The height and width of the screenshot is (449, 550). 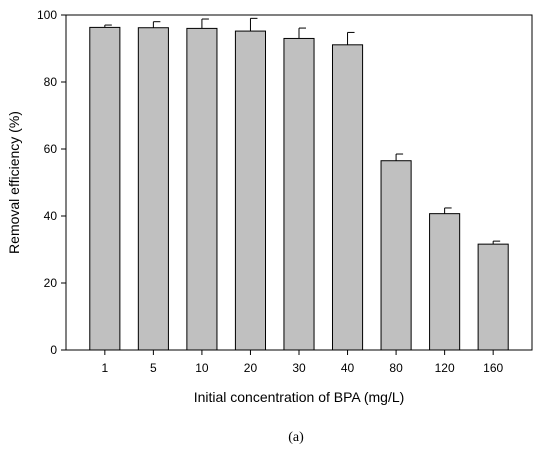 What do you see at coordinates (493, 368) in the screenshot?
I see `x-tick-label: 160` at bounding box center [493, 368].